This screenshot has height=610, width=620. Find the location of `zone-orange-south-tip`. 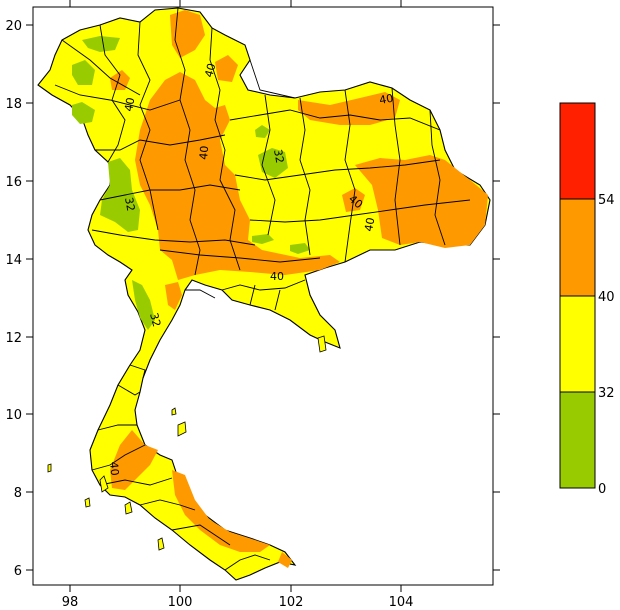

zone-orange-south-tip is located at coordinates (285, 560).